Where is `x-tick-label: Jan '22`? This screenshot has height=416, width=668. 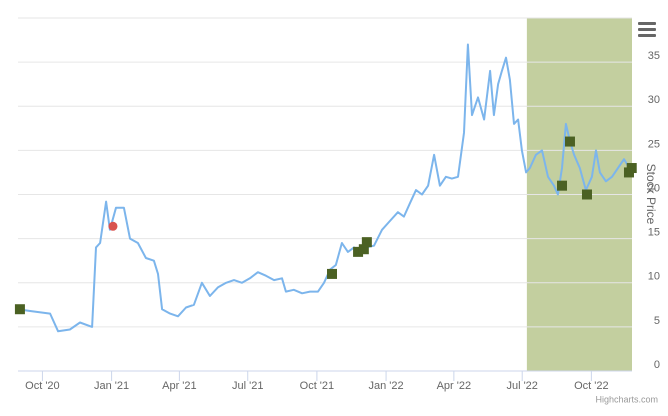
x-tick-label: Jan '22 is located at coordinates (386, 386).